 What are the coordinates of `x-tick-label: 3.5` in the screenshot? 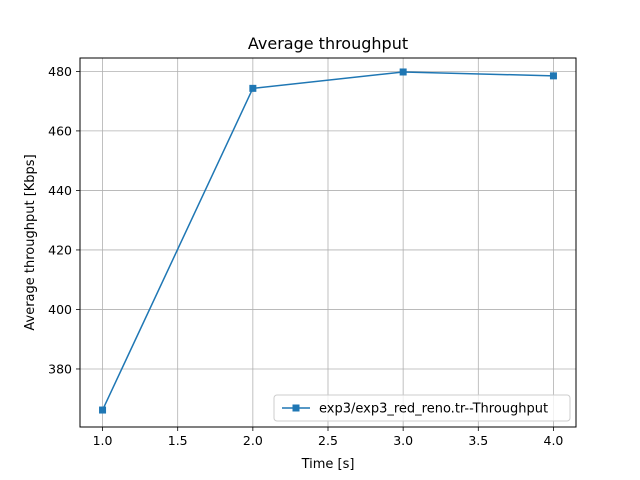 It's located at (478, 440).